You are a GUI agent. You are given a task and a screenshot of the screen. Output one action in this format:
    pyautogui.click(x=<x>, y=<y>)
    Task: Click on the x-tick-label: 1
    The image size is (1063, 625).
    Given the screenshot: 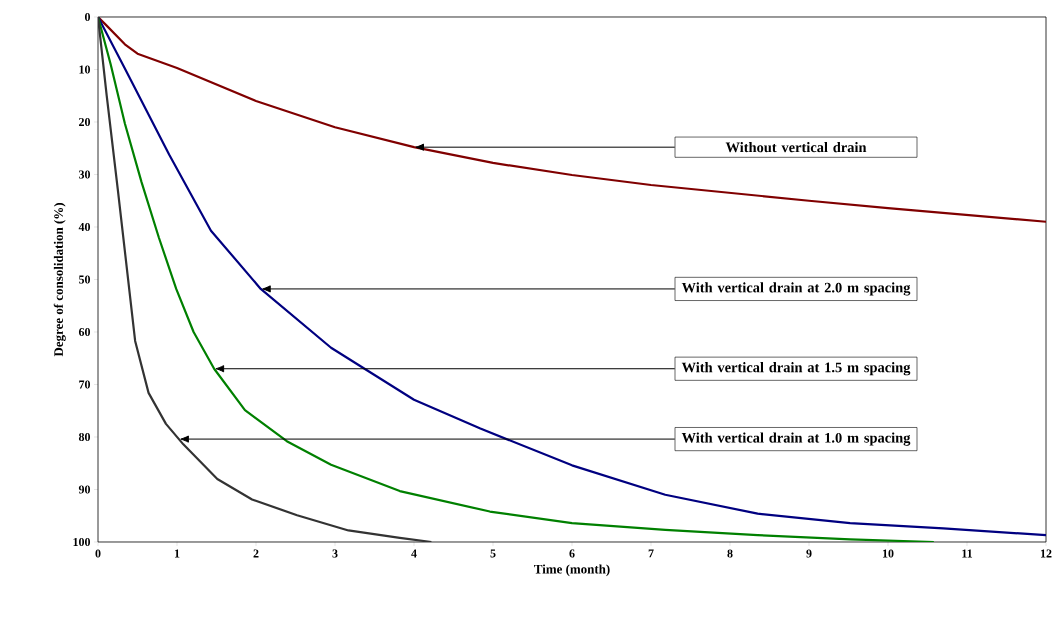 What is the action you would take?
    pyautogui.click(x=177, y=553)
    